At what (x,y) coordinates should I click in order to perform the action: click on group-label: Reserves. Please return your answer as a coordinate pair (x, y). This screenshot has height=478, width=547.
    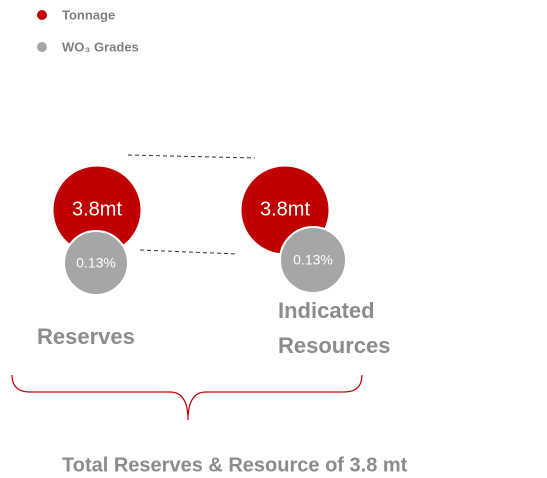
    Looking at the image, I should click on (86, 336).